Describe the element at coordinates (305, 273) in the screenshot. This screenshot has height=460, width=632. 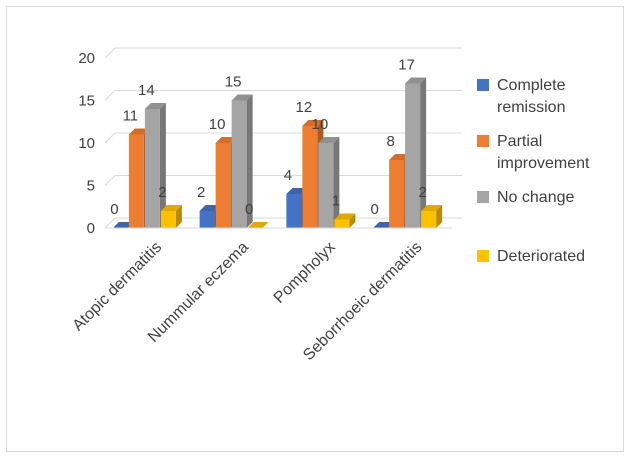
I see `x-tick-label: Pompholyx` at that location.